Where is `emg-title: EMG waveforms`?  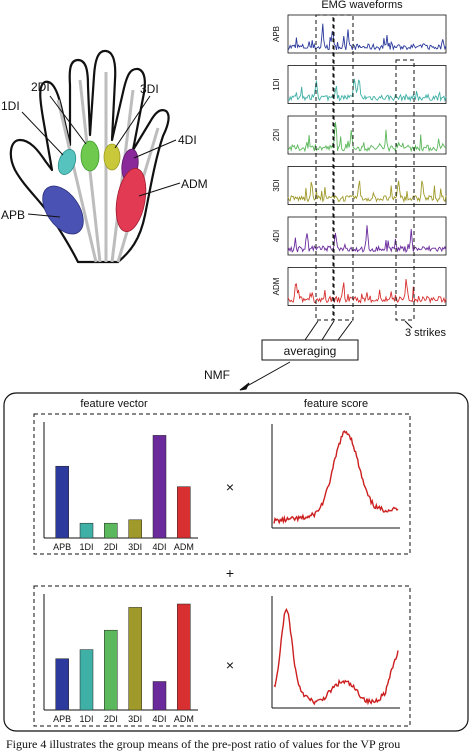 emg-title: EMG waveforms is located at coordinates (362, 5).